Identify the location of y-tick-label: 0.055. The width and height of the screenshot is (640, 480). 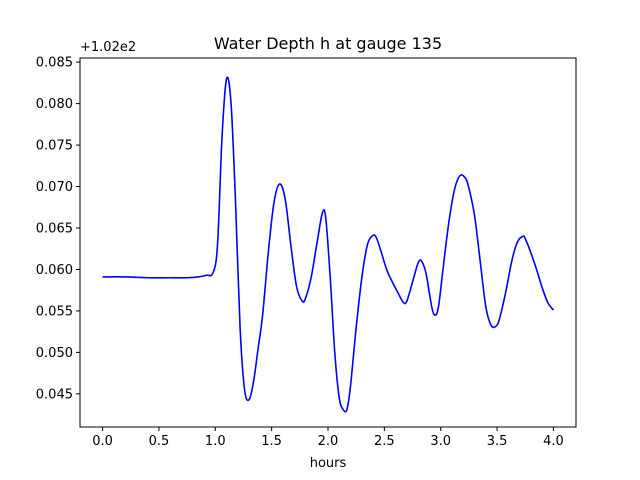
(54, 311).